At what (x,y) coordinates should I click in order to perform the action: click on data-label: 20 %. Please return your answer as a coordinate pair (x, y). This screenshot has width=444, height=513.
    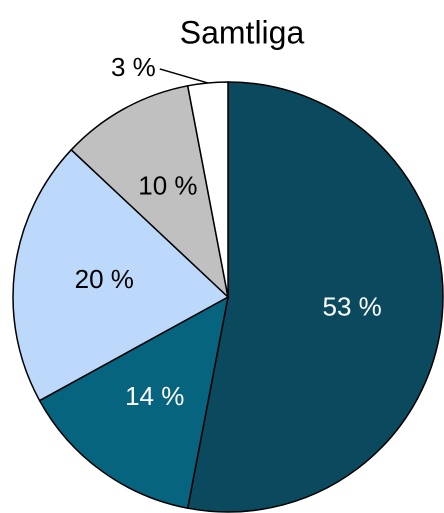
    Looking at the image, I should click on (104, 279).